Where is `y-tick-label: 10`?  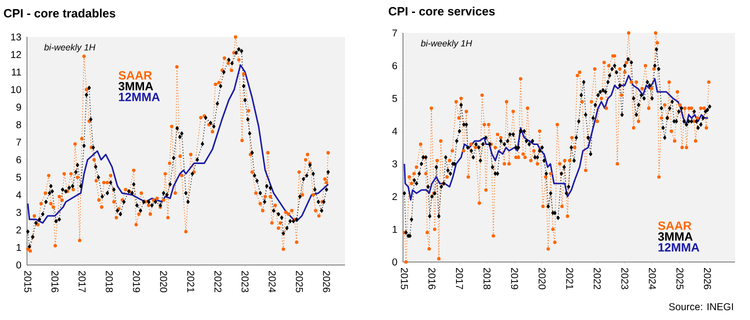 y-tick-label: 10 is located at coordinates (16, 90).